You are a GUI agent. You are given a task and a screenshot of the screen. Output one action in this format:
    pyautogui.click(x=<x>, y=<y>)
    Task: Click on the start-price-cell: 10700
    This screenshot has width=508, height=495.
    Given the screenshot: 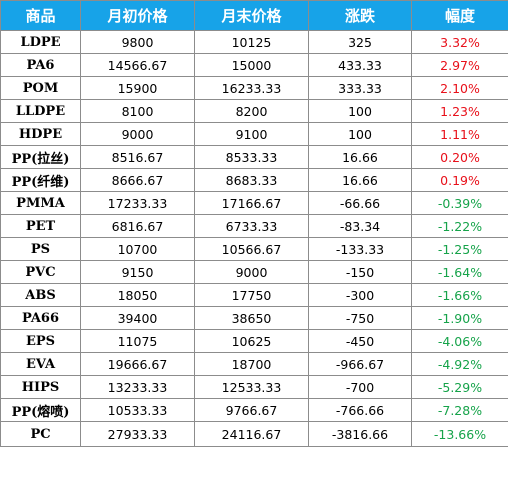 What is the action you would take?
    pyautogui.click(x=137, y=249)
    